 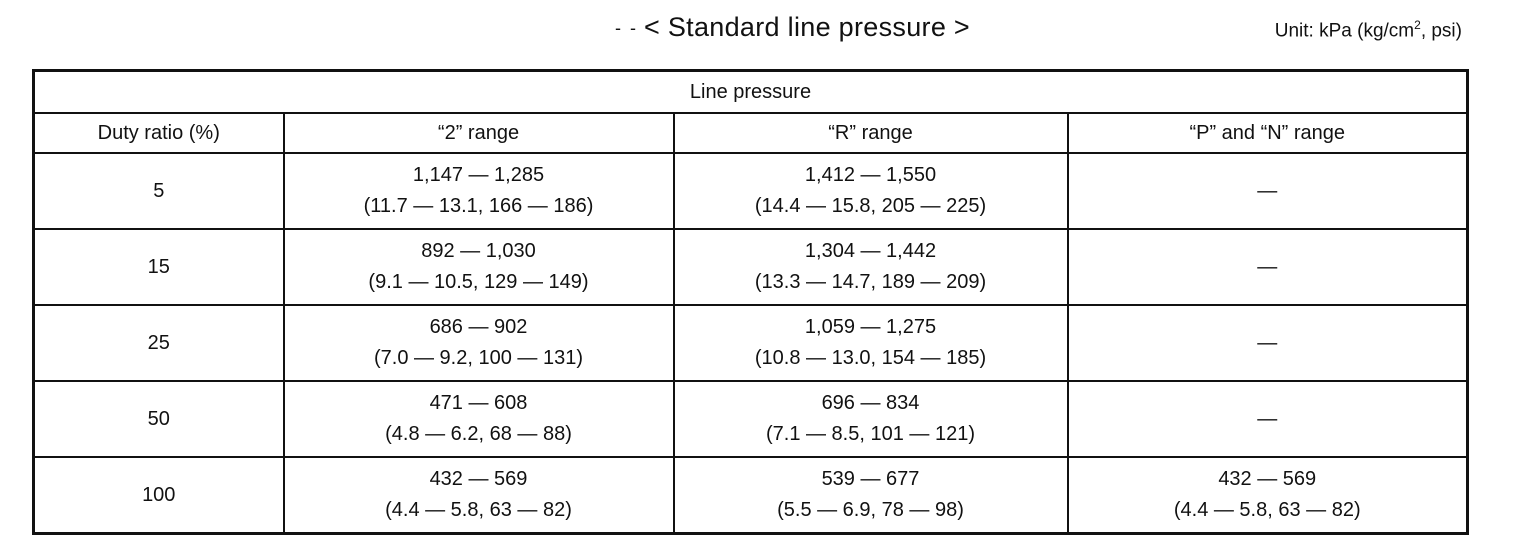 What do you see at coordinates (158, 419) in the screenshot?
I see `duty-ratio-cell: 50` at bounding box center [158, 419].